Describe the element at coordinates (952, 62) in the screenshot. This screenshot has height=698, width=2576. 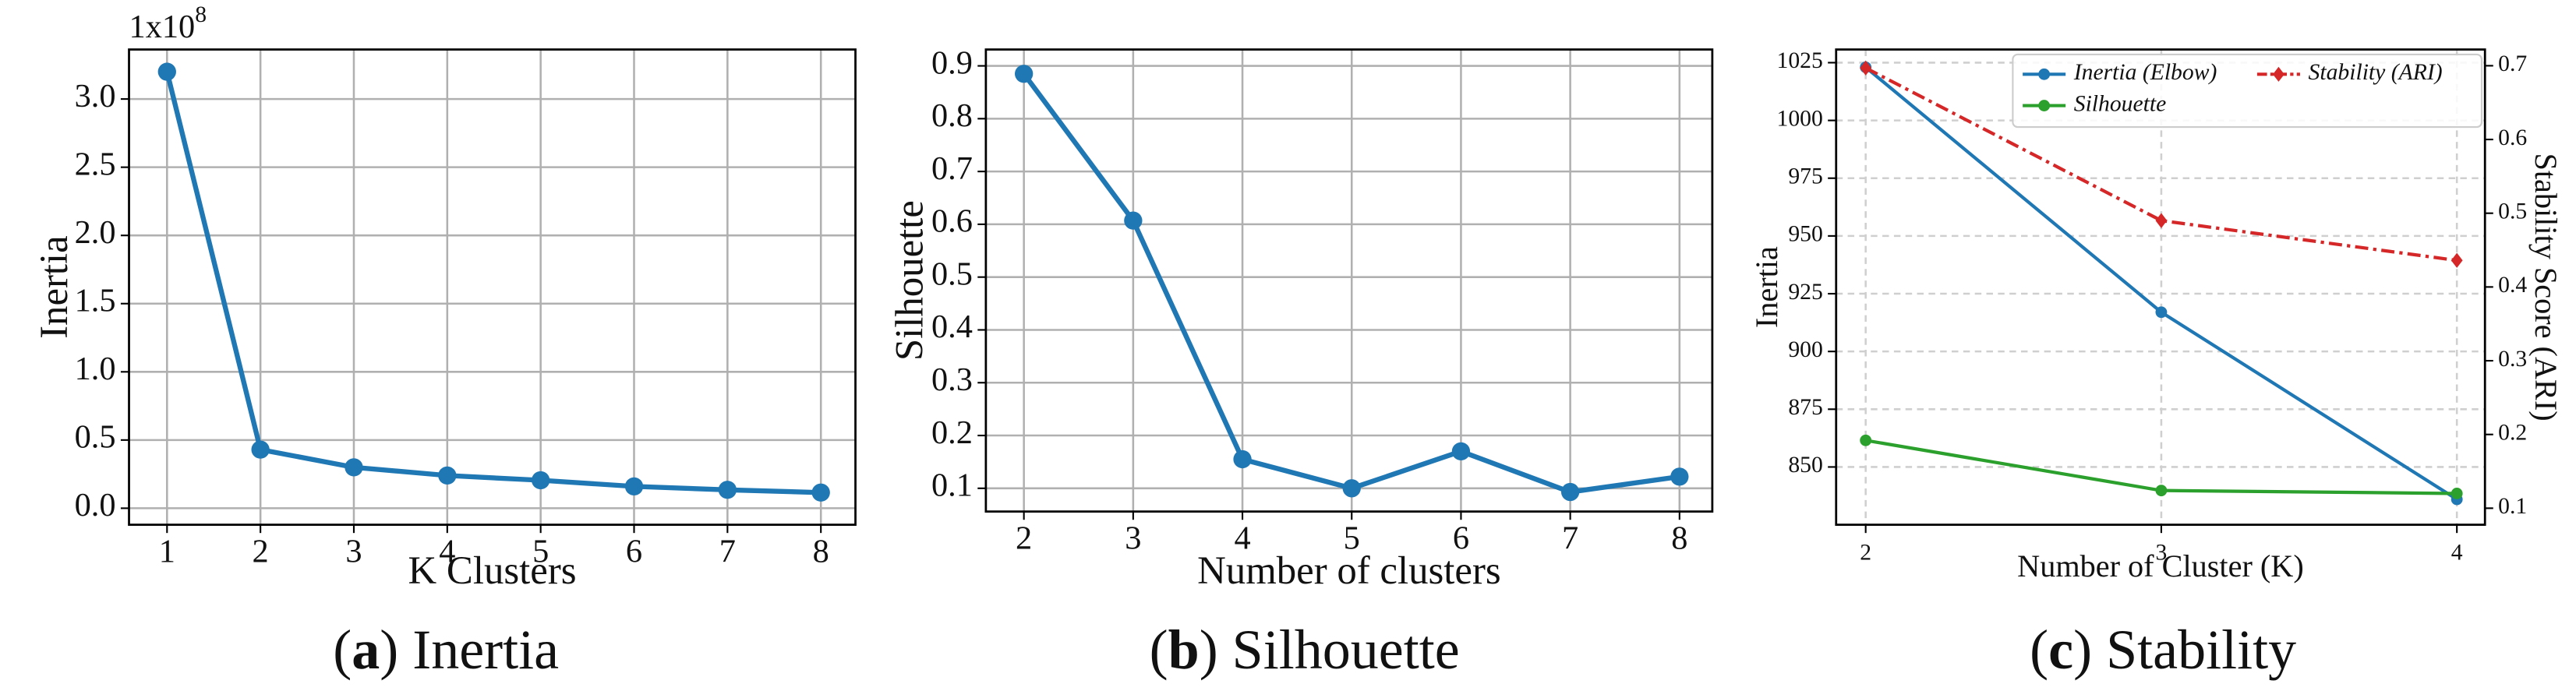
I see `y-tick-label: 0.9` at that location.